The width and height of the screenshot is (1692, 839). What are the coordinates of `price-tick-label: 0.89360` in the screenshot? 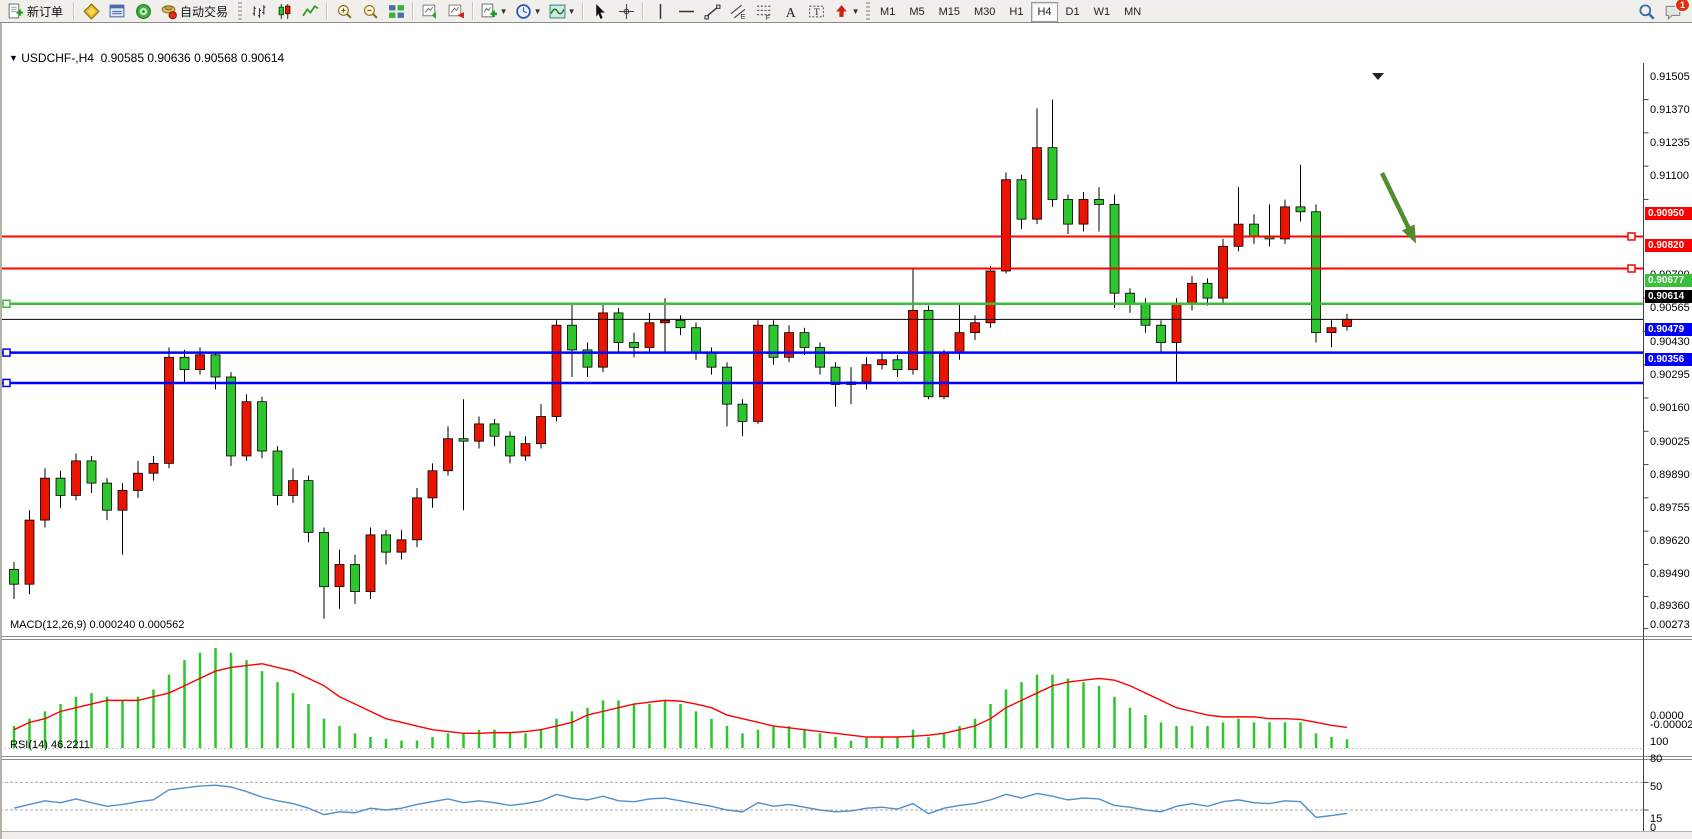 It's located at (1670, 605).